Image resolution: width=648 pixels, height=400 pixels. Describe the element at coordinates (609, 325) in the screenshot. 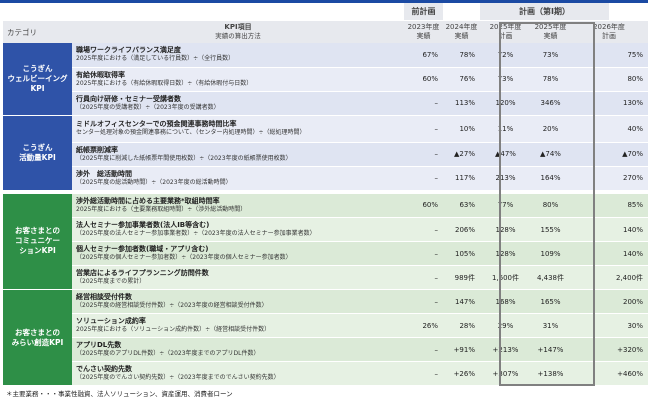

I see `value-cell: 30%` at that location.